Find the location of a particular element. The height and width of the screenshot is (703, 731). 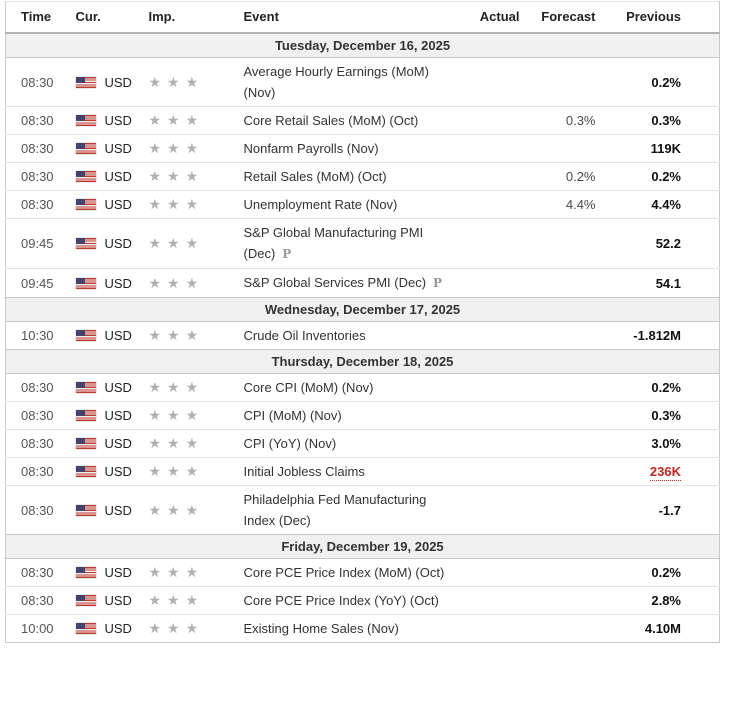

event-link: S&P Global Services PMI (Dec) is located at coordinates (335, 282).